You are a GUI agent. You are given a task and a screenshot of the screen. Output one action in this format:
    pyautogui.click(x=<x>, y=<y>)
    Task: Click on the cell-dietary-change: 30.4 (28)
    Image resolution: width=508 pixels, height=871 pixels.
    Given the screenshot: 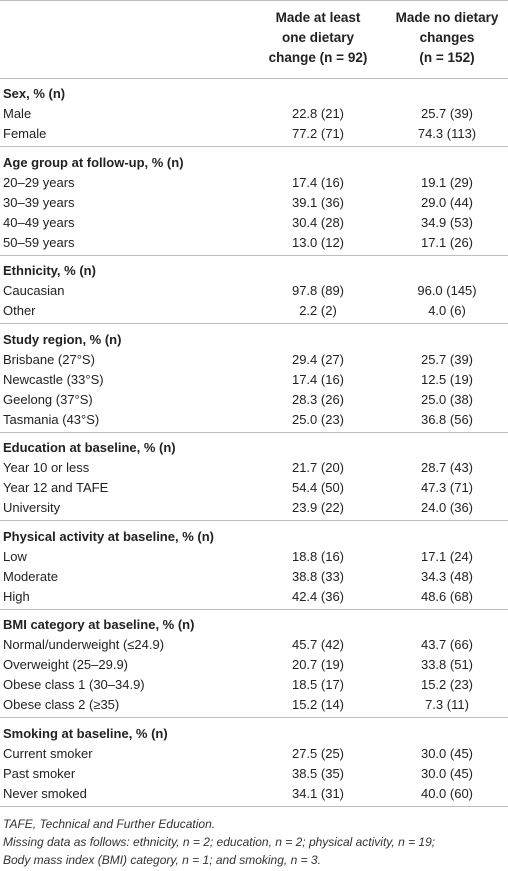 What is the action you would take?
    pyautogui.click(x=318, y=222)
    